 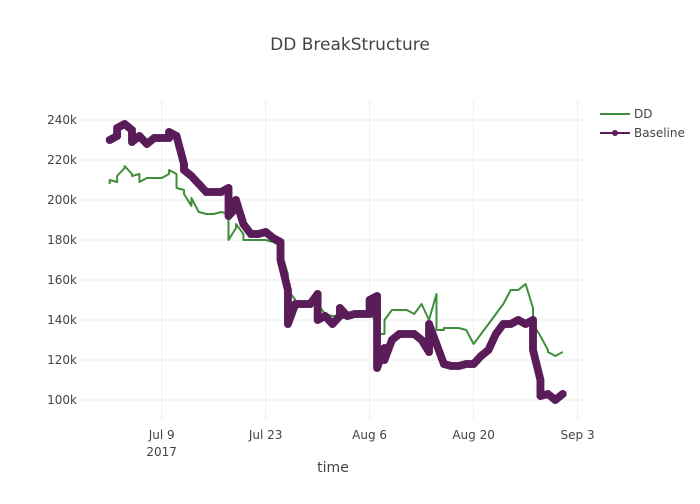 I want to click on y-tick-label: 100k, so click(x=62, y=400).